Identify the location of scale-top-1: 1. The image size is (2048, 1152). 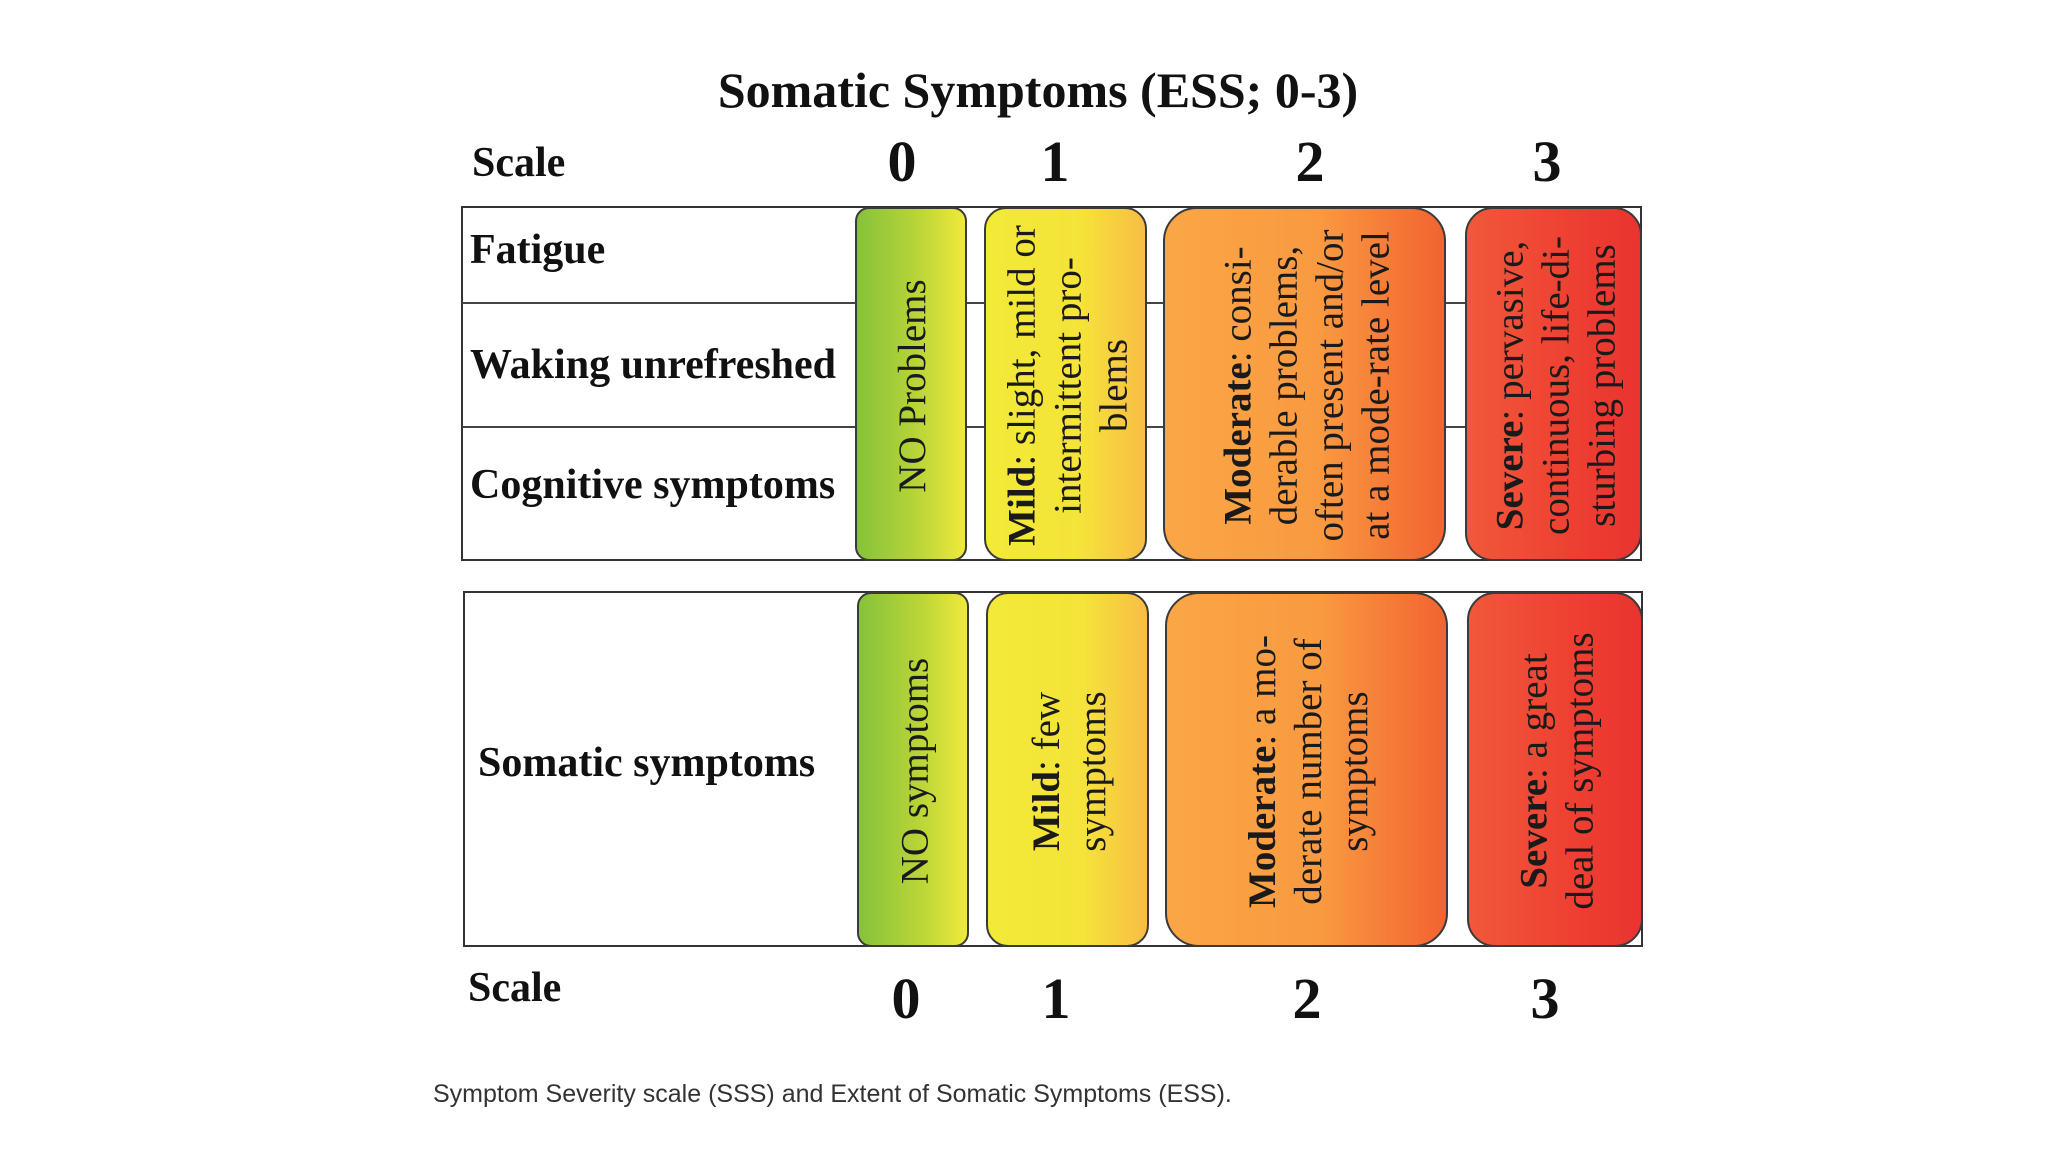
(1055, 161).